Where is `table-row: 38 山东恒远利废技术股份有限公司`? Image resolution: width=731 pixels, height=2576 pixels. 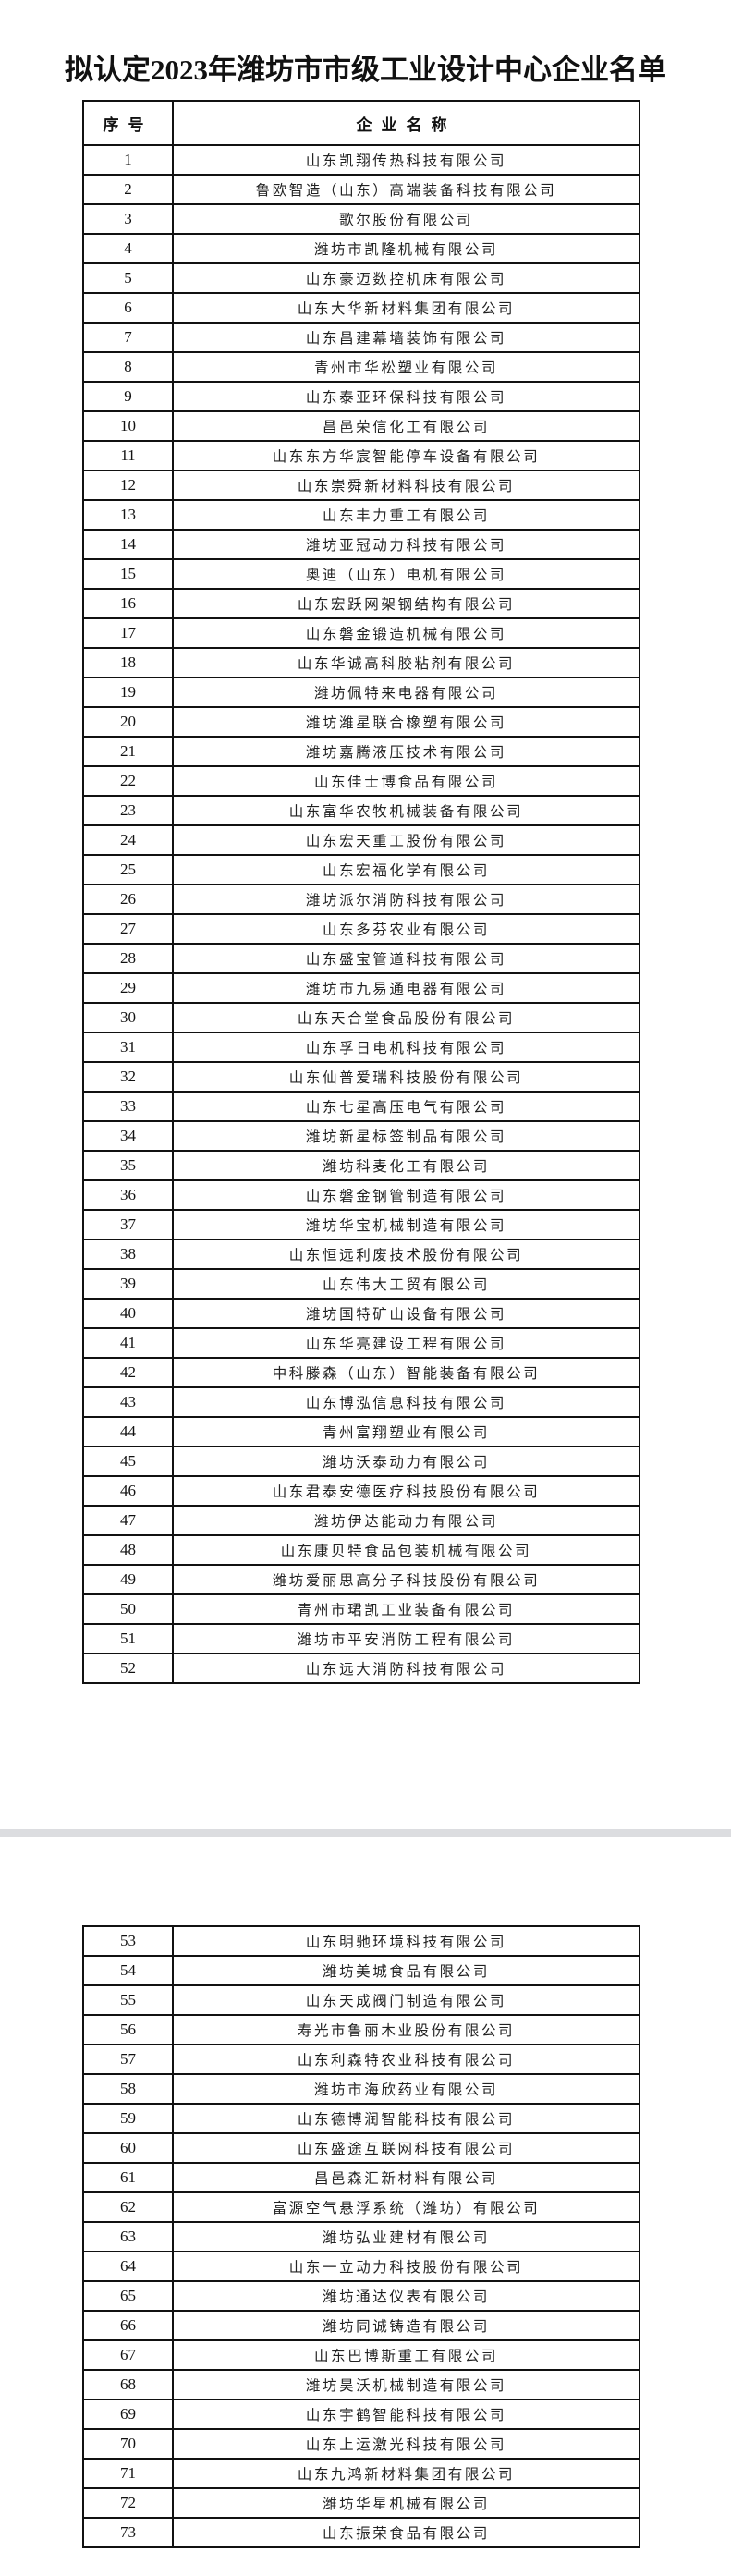
table-row: 38 山东恒远利废技术股份有限公司 is located at coordinates (361, 1254).